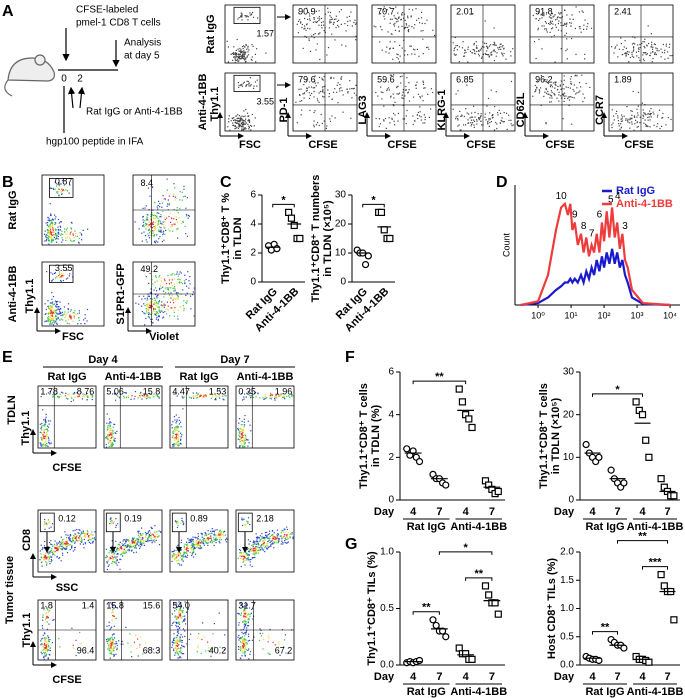 Image resolution: width=685 pixels, height=698 pixels. What do you see at coordinates (559, 145) in the screenshot?
I see `axis-label: CFSE` at bounding box center [559, 145].